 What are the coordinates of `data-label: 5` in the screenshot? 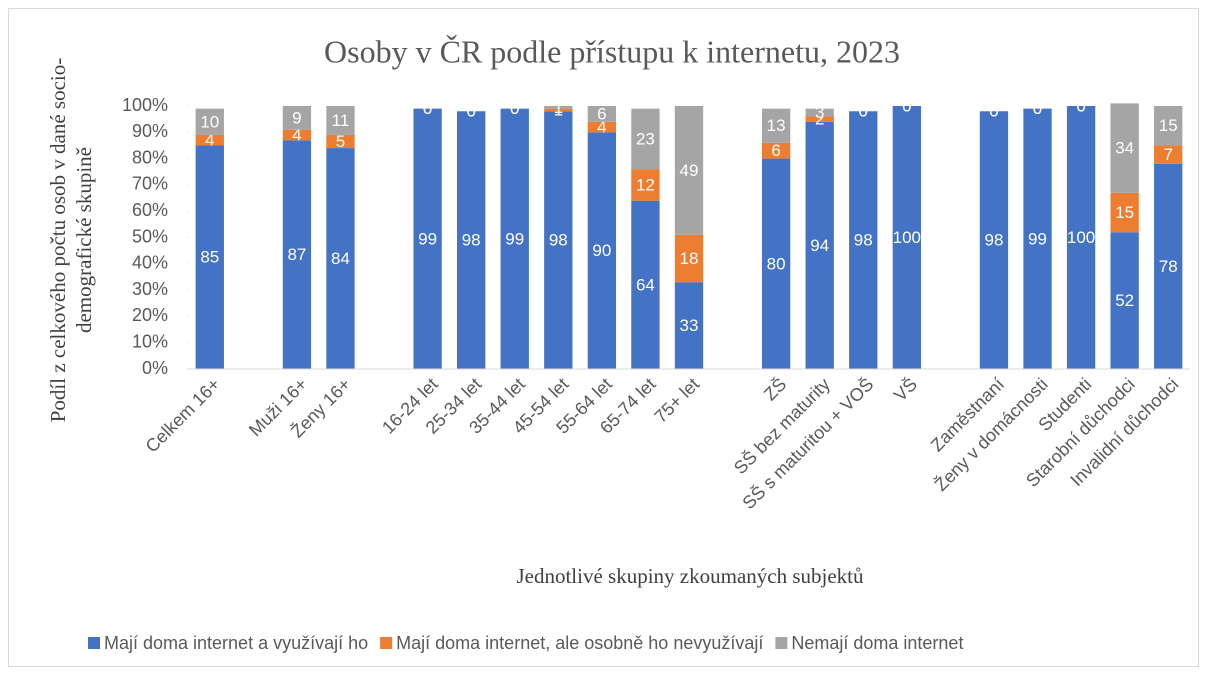 It's located at (340, 141).